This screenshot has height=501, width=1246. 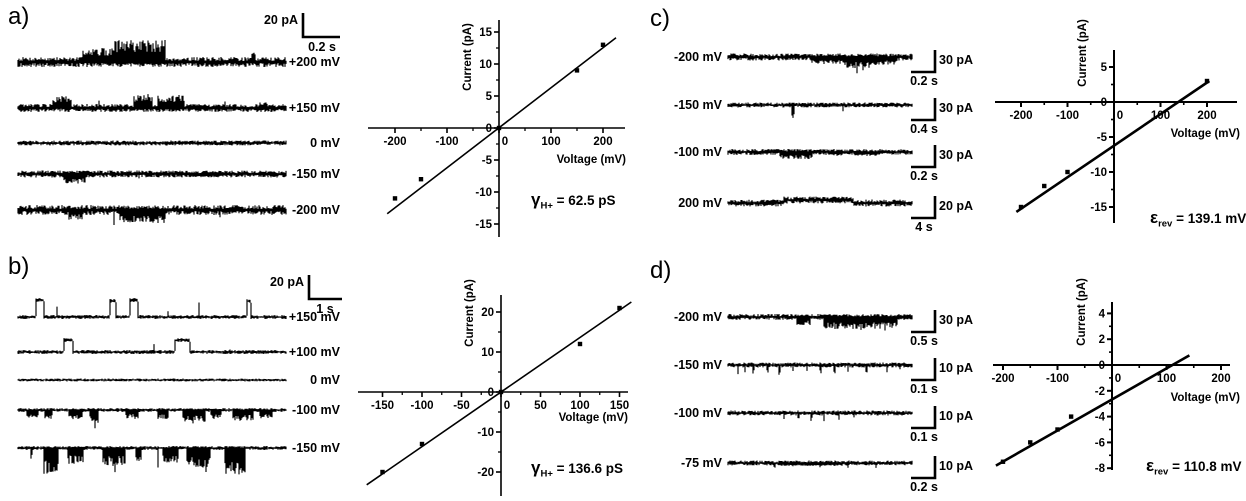 I want to click on trace-voltage-label: +200 mV, so click(x=314, y=62).